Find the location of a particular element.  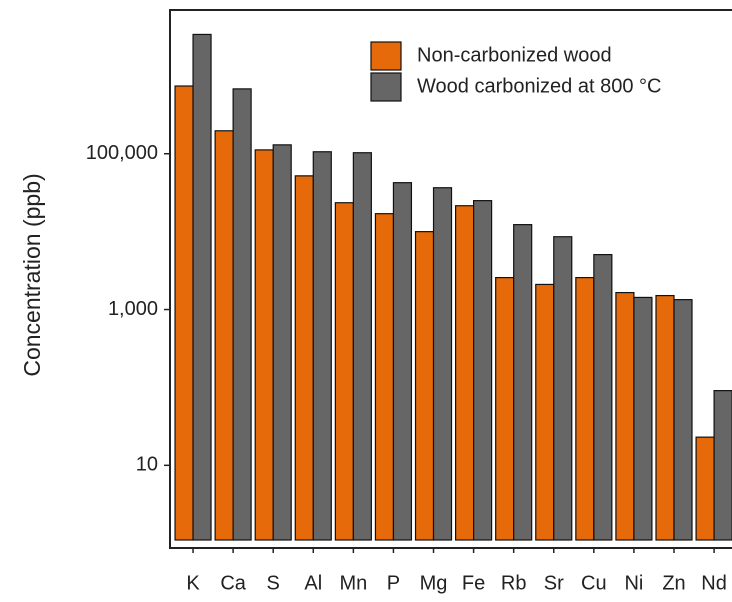

legend-label: Wood carbonized at 800 °C is located at coordinates (539, 86).